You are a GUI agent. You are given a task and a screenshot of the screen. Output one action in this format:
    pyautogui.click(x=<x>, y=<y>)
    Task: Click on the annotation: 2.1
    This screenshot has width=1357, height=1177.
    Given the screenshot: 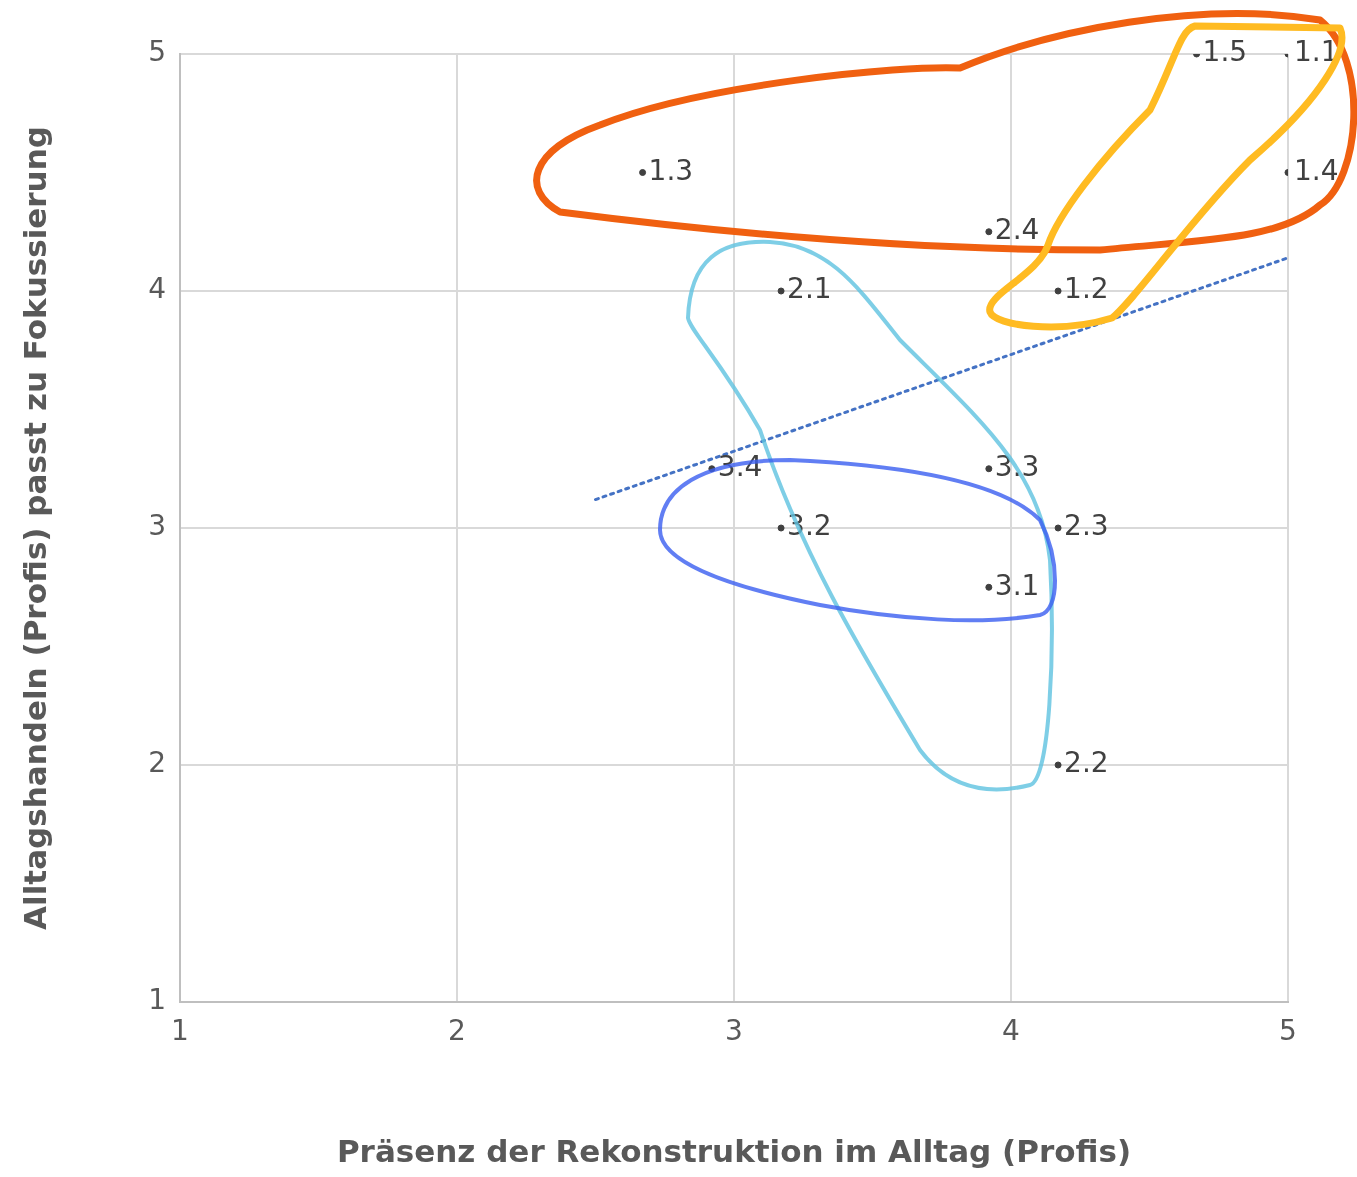 What is the action you would take?
    pyautogui.click(x=809, y=289)
    